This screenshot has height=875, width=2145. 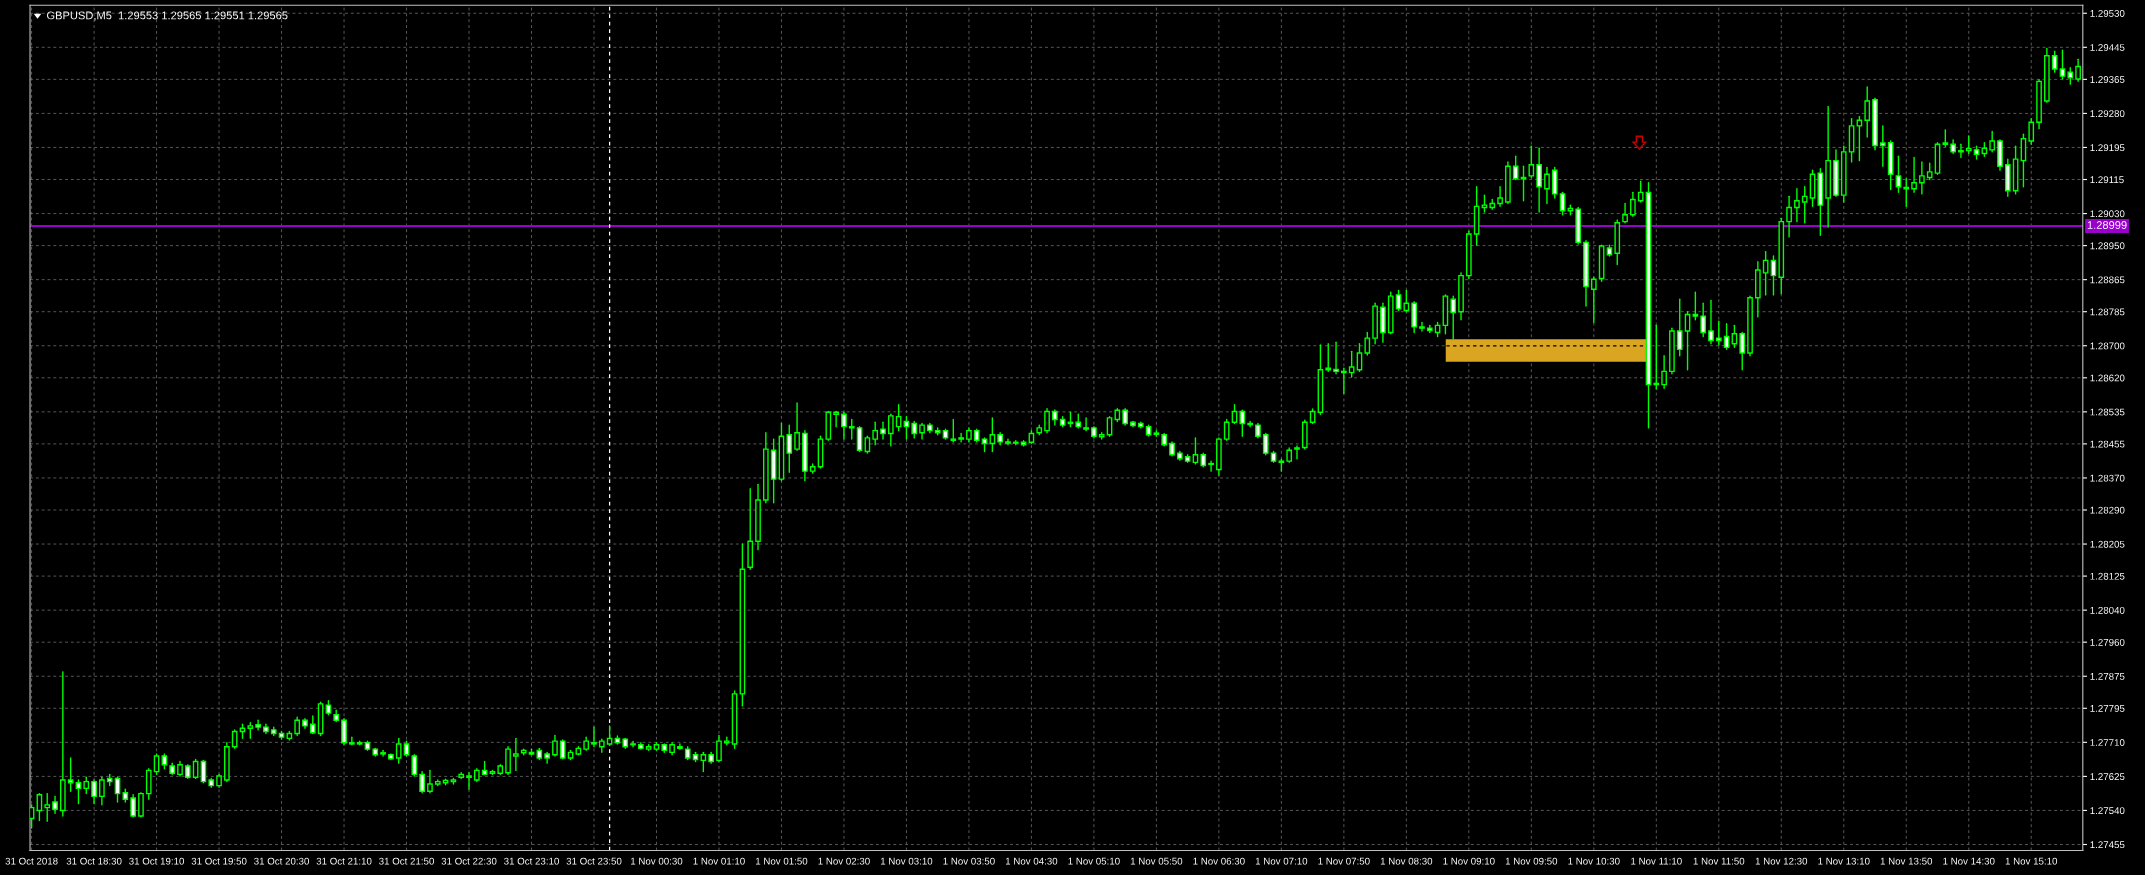 I want to click on y-tick-label: 1.27960, so click(x=2107, y=642).